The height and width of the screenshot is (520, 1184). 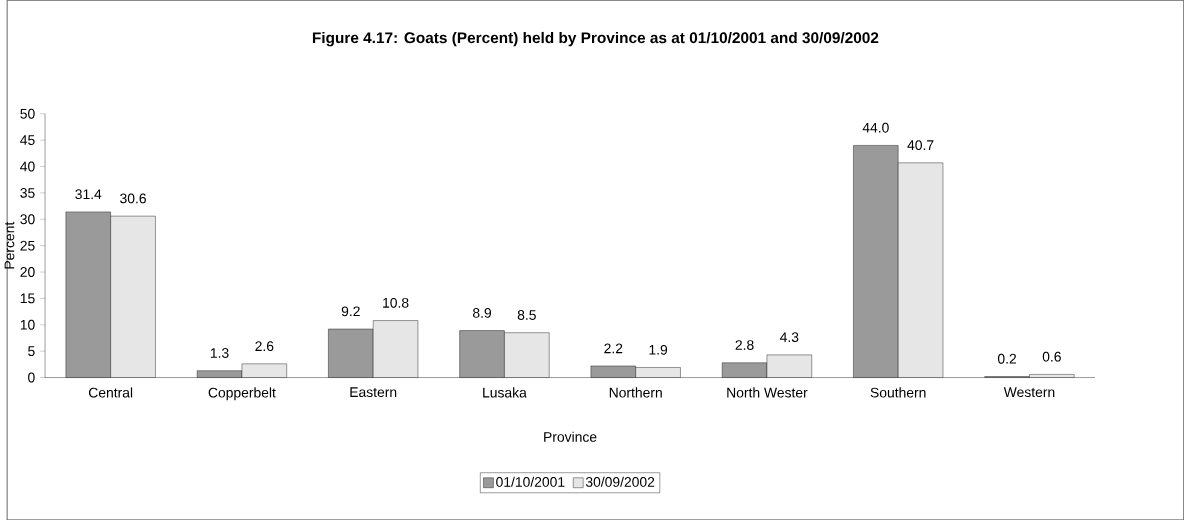 I want to click on y-tick-label: 30, so click(x=27, y=219).